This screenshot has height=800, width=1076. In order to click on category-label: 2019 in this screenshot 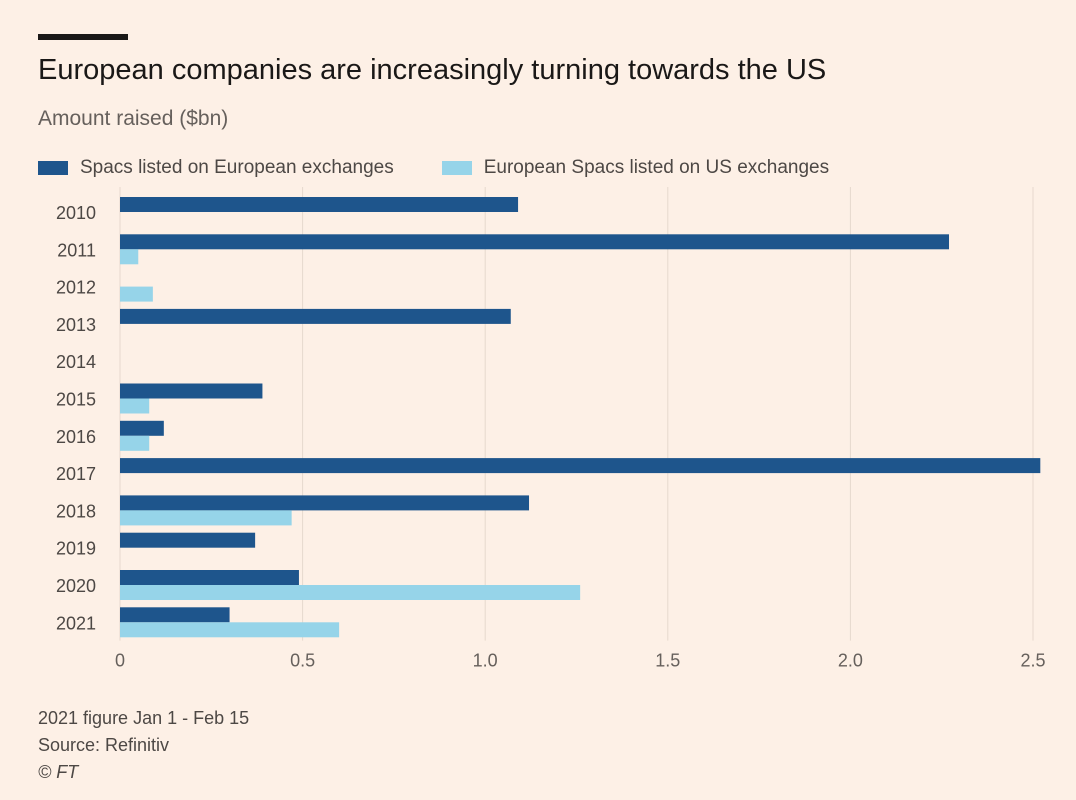, I will do `click(76, 549)`.